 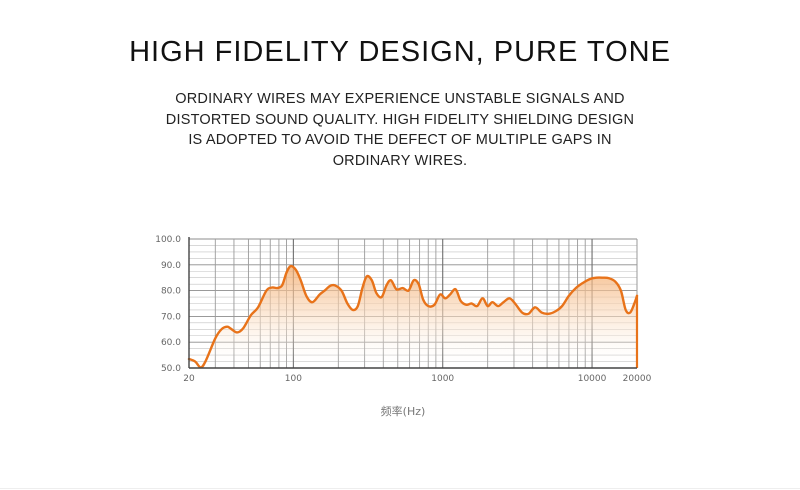 I want to click on x-tick-label: 1000, so click(x=442, y=379).